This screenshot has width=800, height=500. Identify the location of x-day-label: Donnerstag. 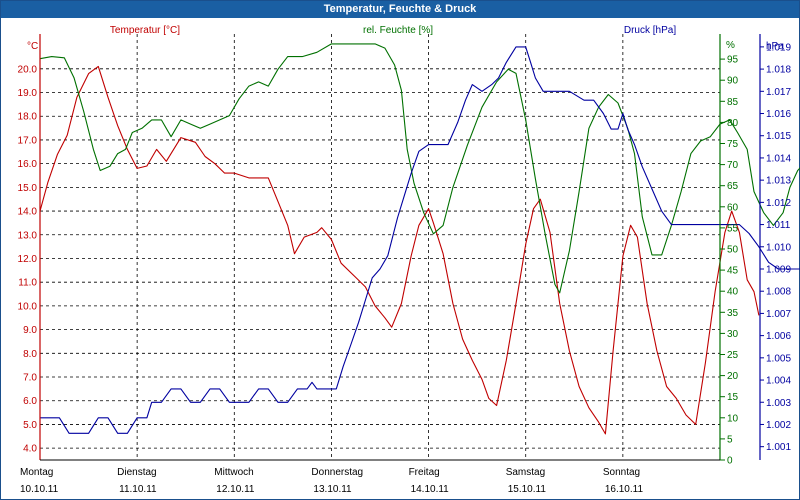
(337, 472).